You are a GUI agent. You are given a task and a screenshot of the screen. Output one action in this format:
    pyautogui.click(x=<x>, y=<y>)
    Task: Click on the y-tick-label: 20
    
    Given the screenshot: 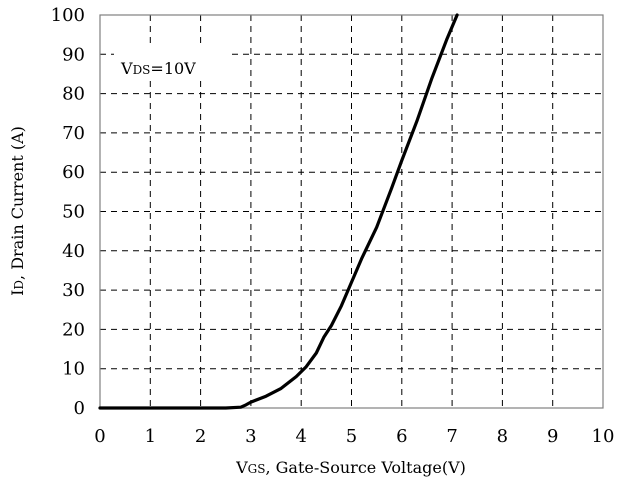 What is the action you would take?
    pyautogui.click(x=73, y=329)
    